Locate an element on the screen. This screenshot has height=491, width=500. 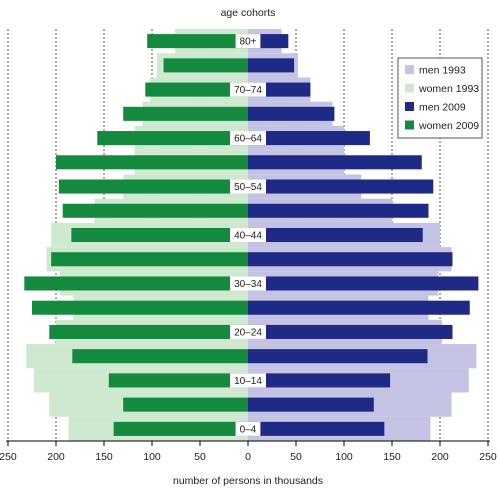
age-label: 40–44 is located at coordinates (248, 236).